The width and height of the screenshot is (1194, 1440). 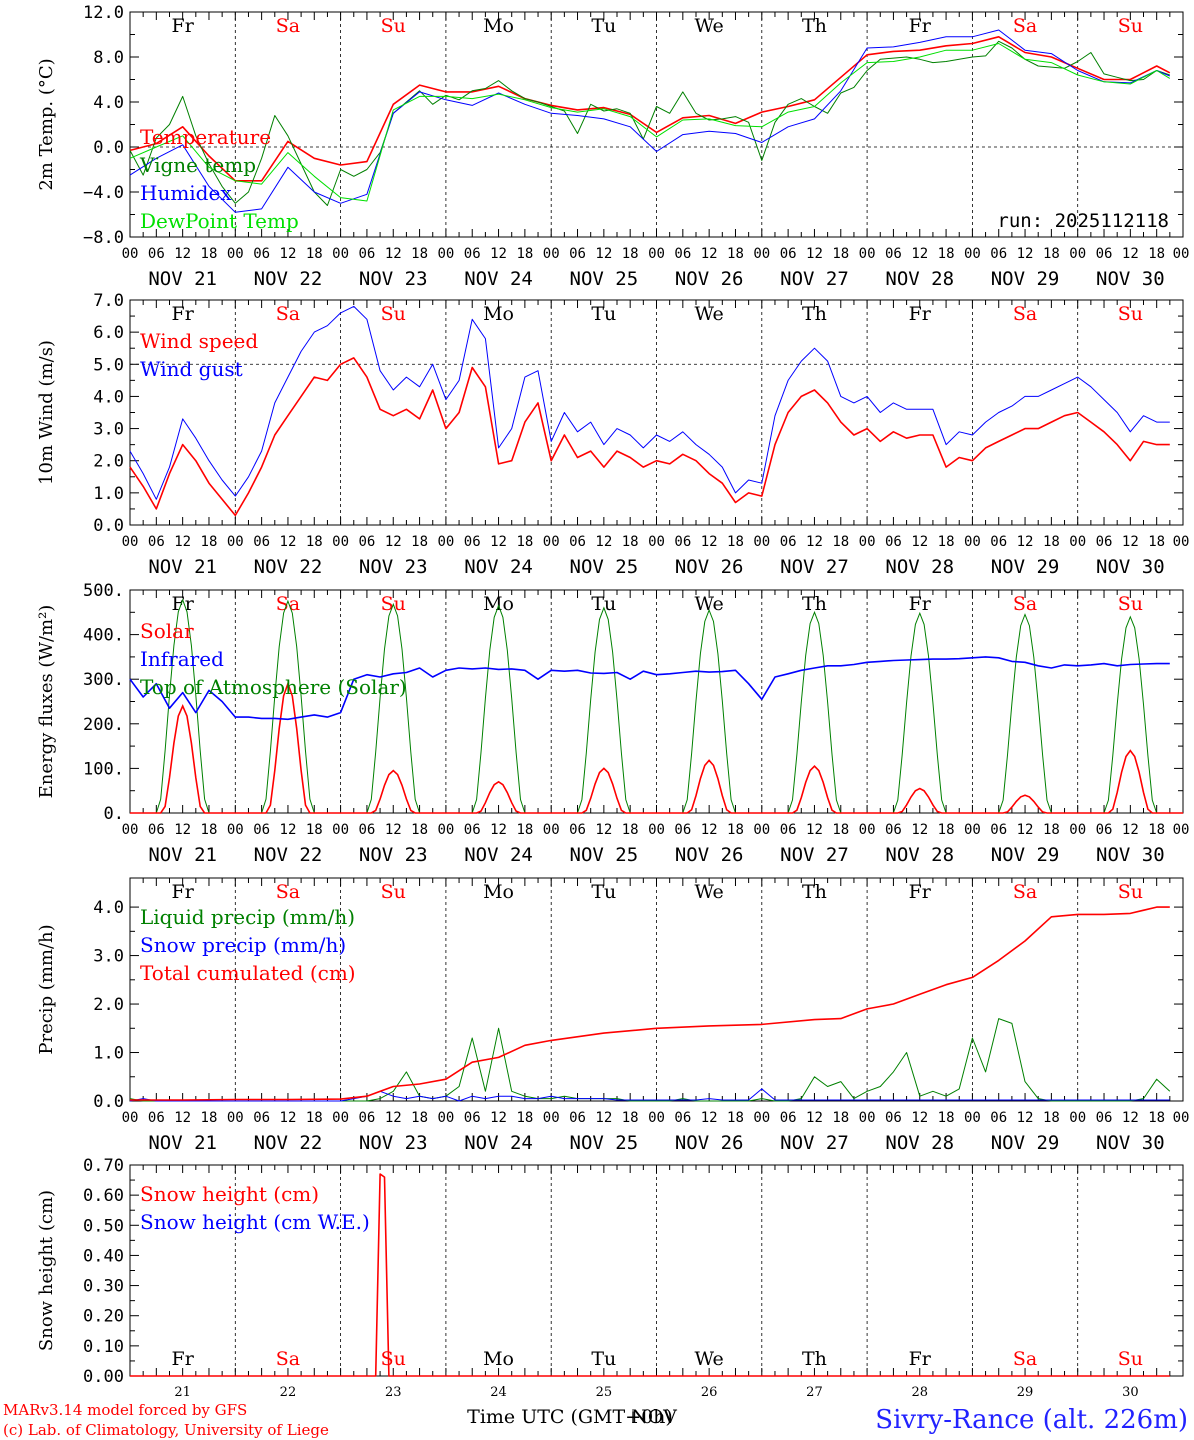 What do you see at coordinates (229, 1194) in the screenshot?
I see `snow-legend-entry: Snow height (cm)` at bounding box center [229, 1194].